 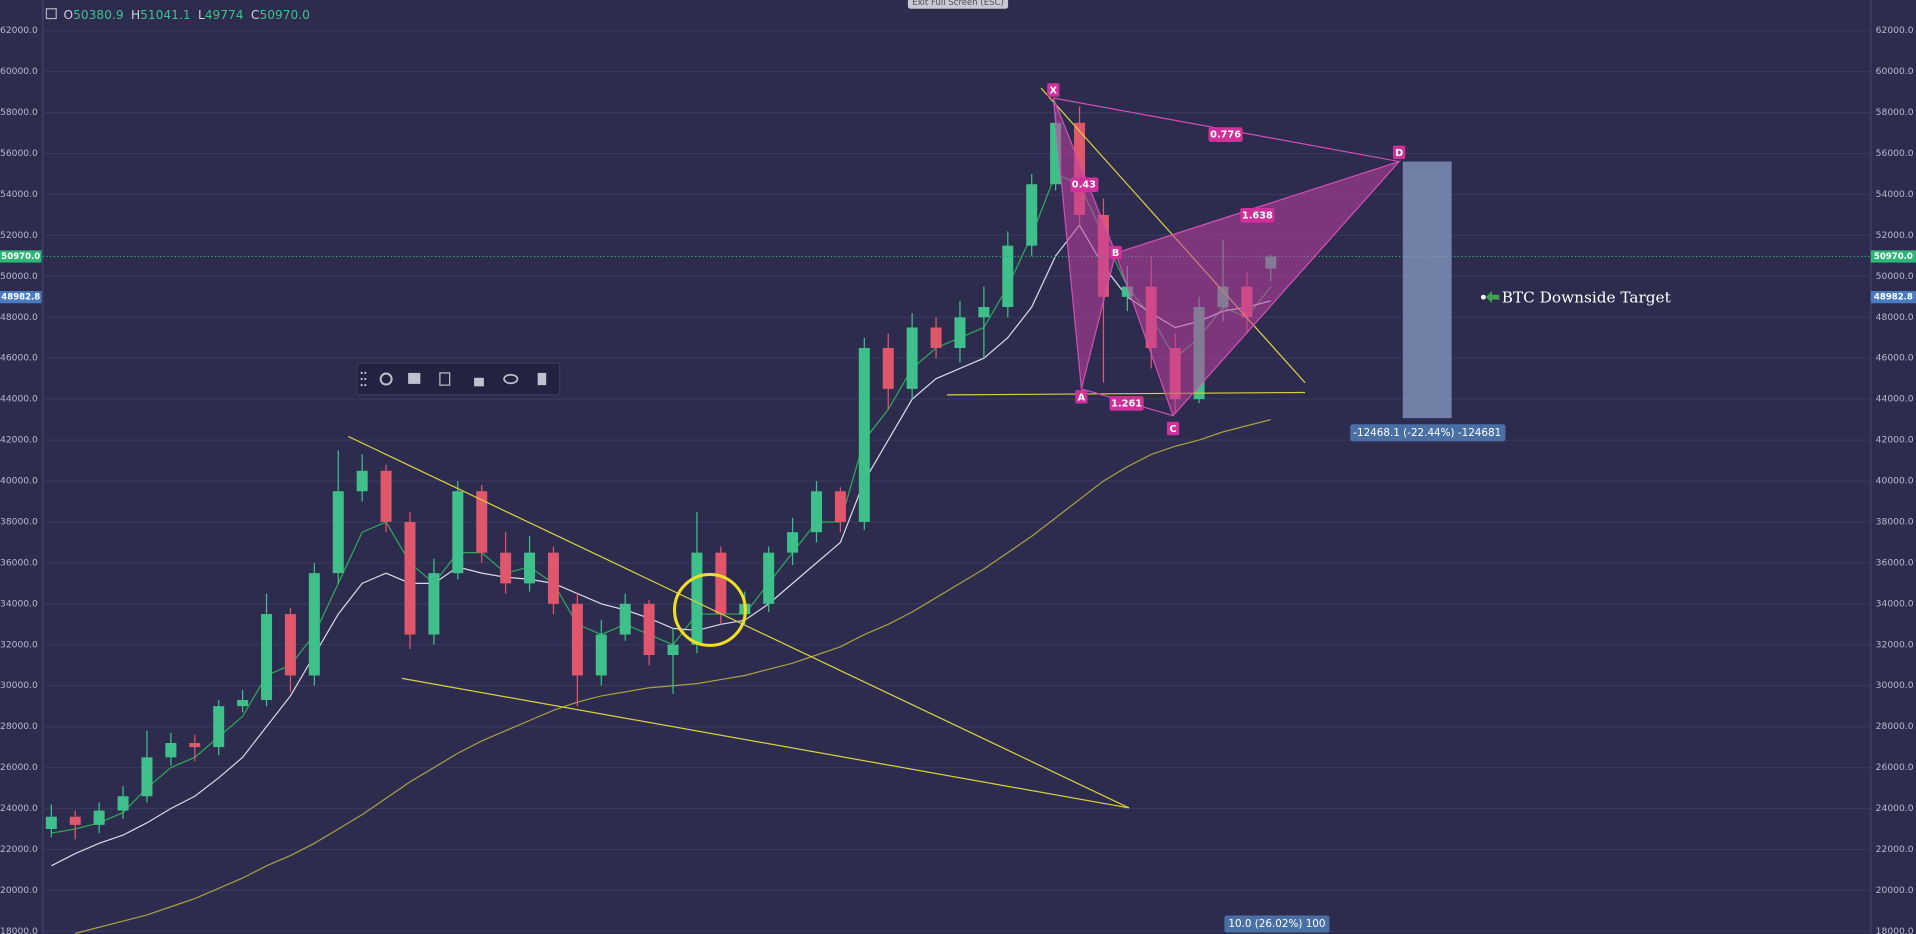 What do you see at coordinates (1115, 253) in the screenshot?
I see `pattern-point: B` at bounding box center [1115, 253].